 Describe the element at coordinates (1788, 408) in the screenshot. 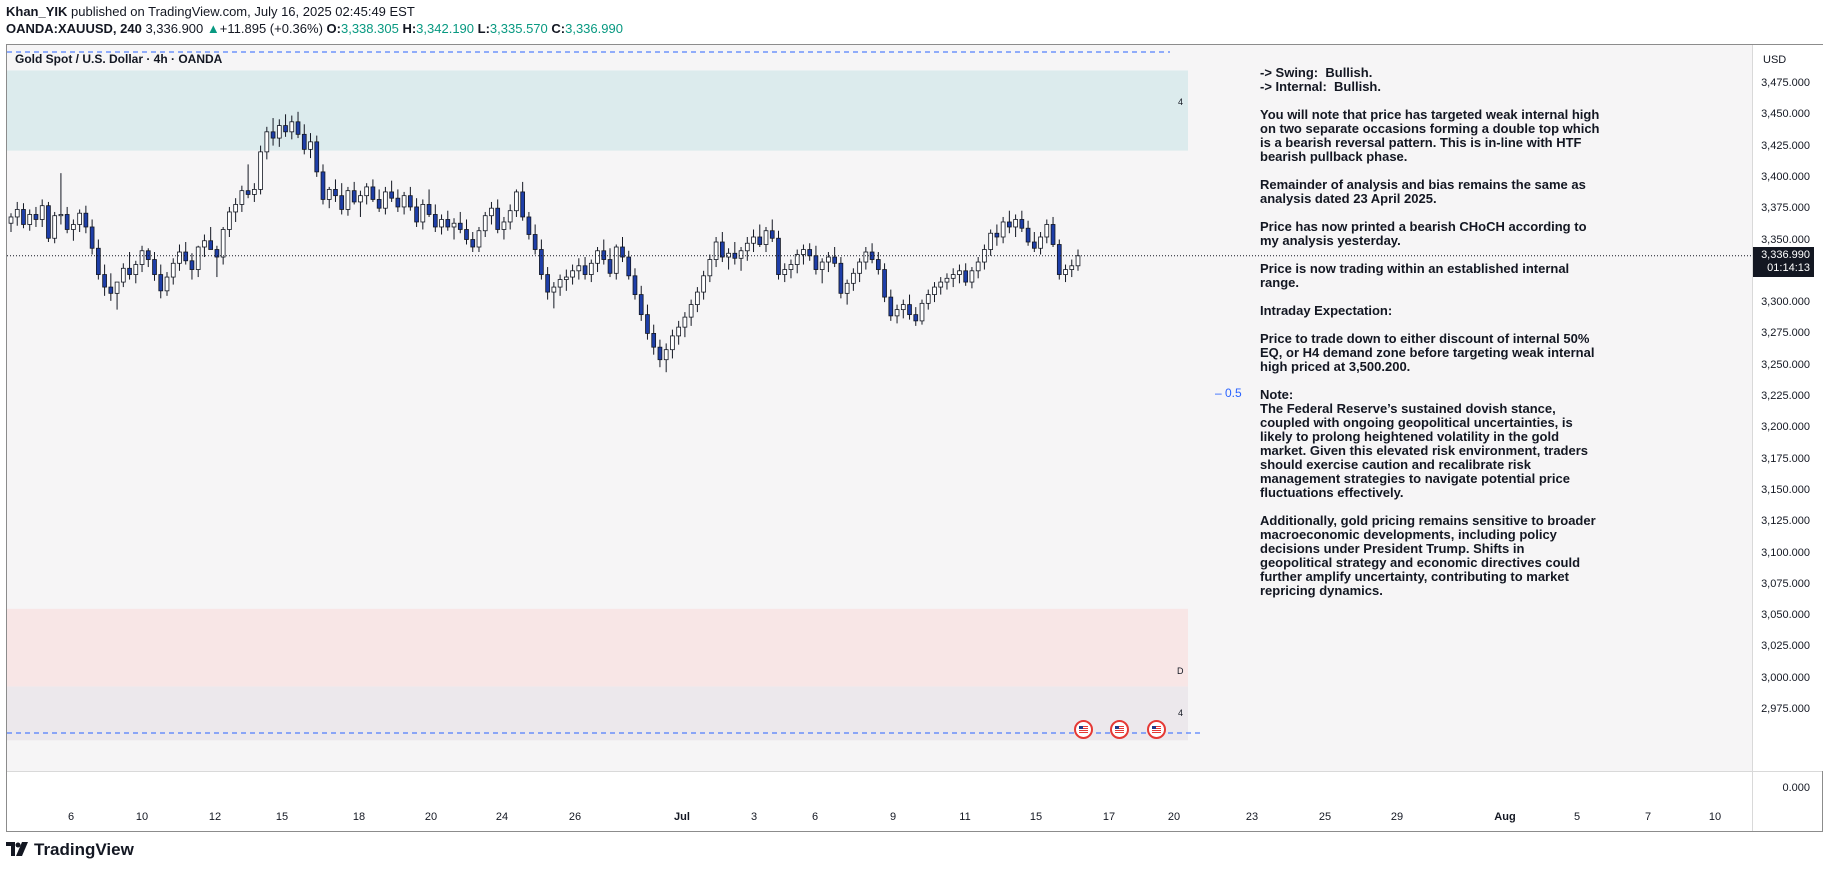

I see `price-axis` at that location.